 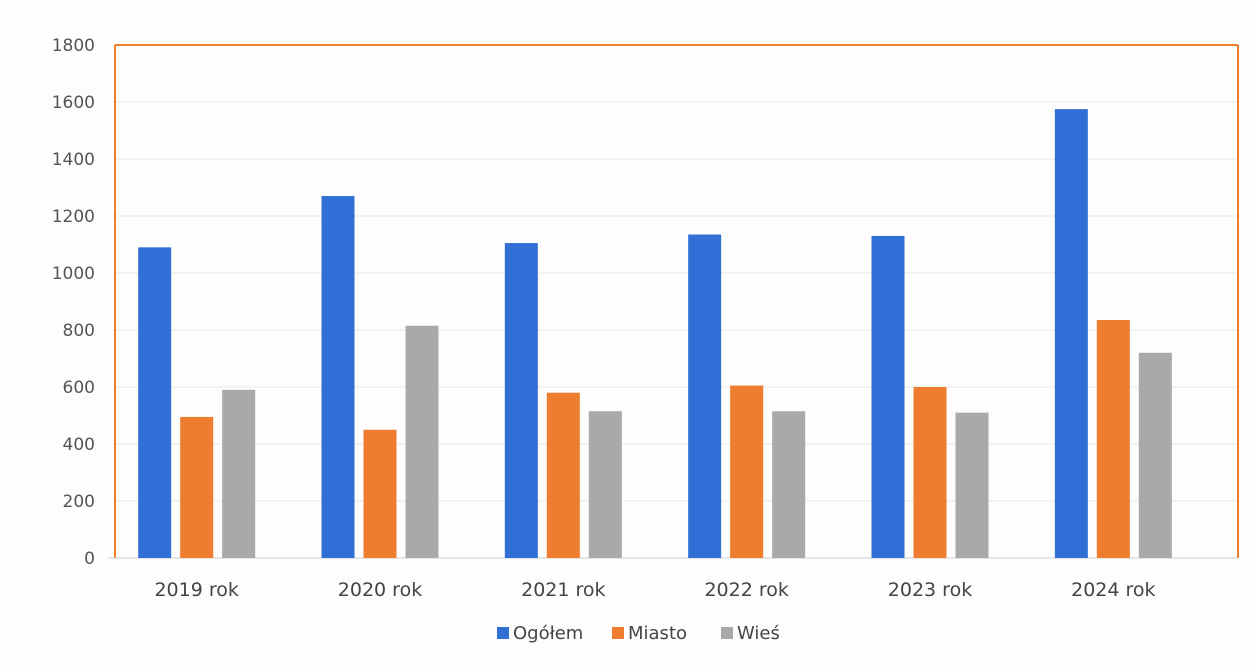 What do you see at coordinates (1071, 333) in the screenshot?
I see `bar-ogółem-5` at bounding box center [1071, 333].